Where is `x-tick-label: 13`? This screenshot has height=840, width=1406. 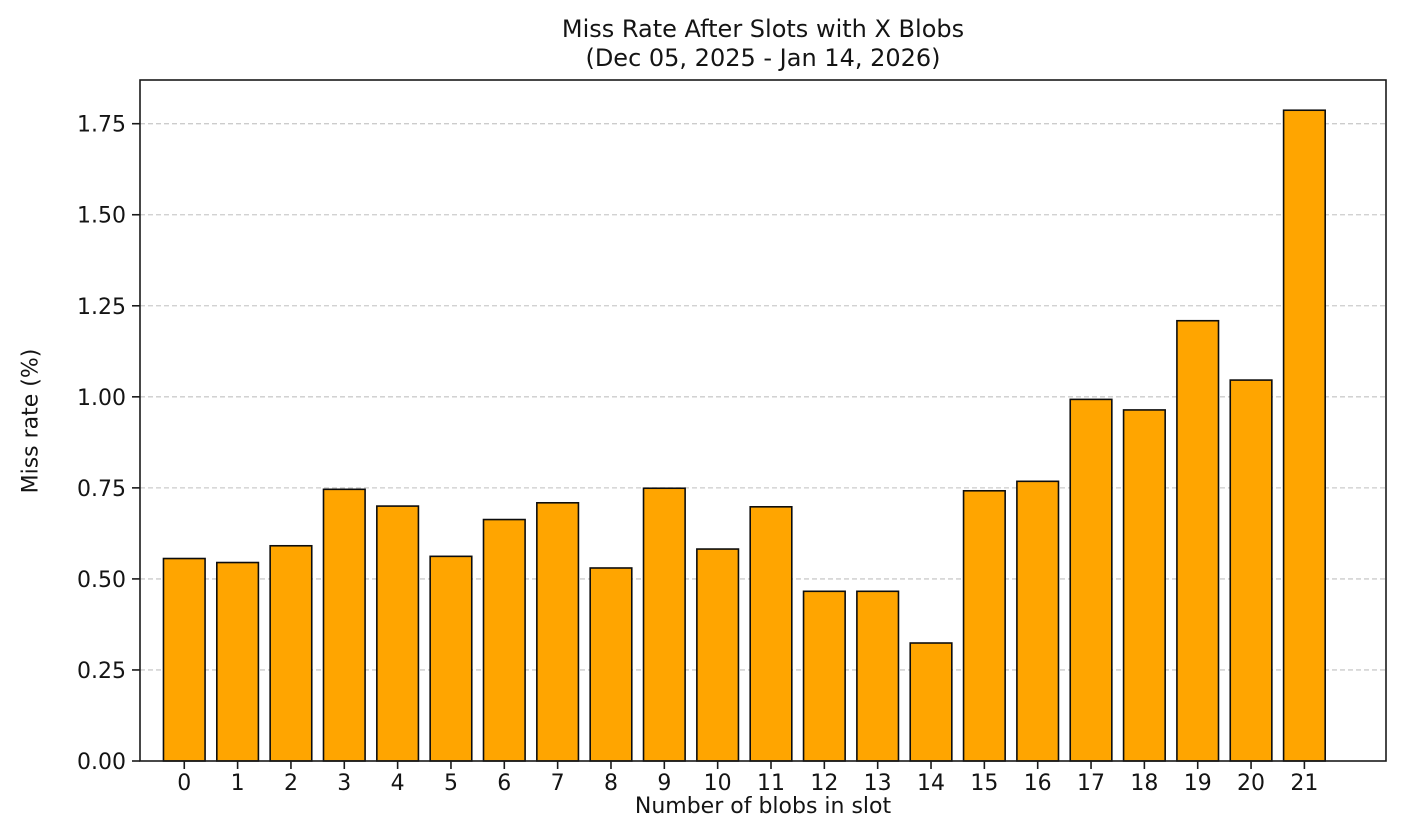 x-tick-label: 13 is located at coordinates (878, 783).